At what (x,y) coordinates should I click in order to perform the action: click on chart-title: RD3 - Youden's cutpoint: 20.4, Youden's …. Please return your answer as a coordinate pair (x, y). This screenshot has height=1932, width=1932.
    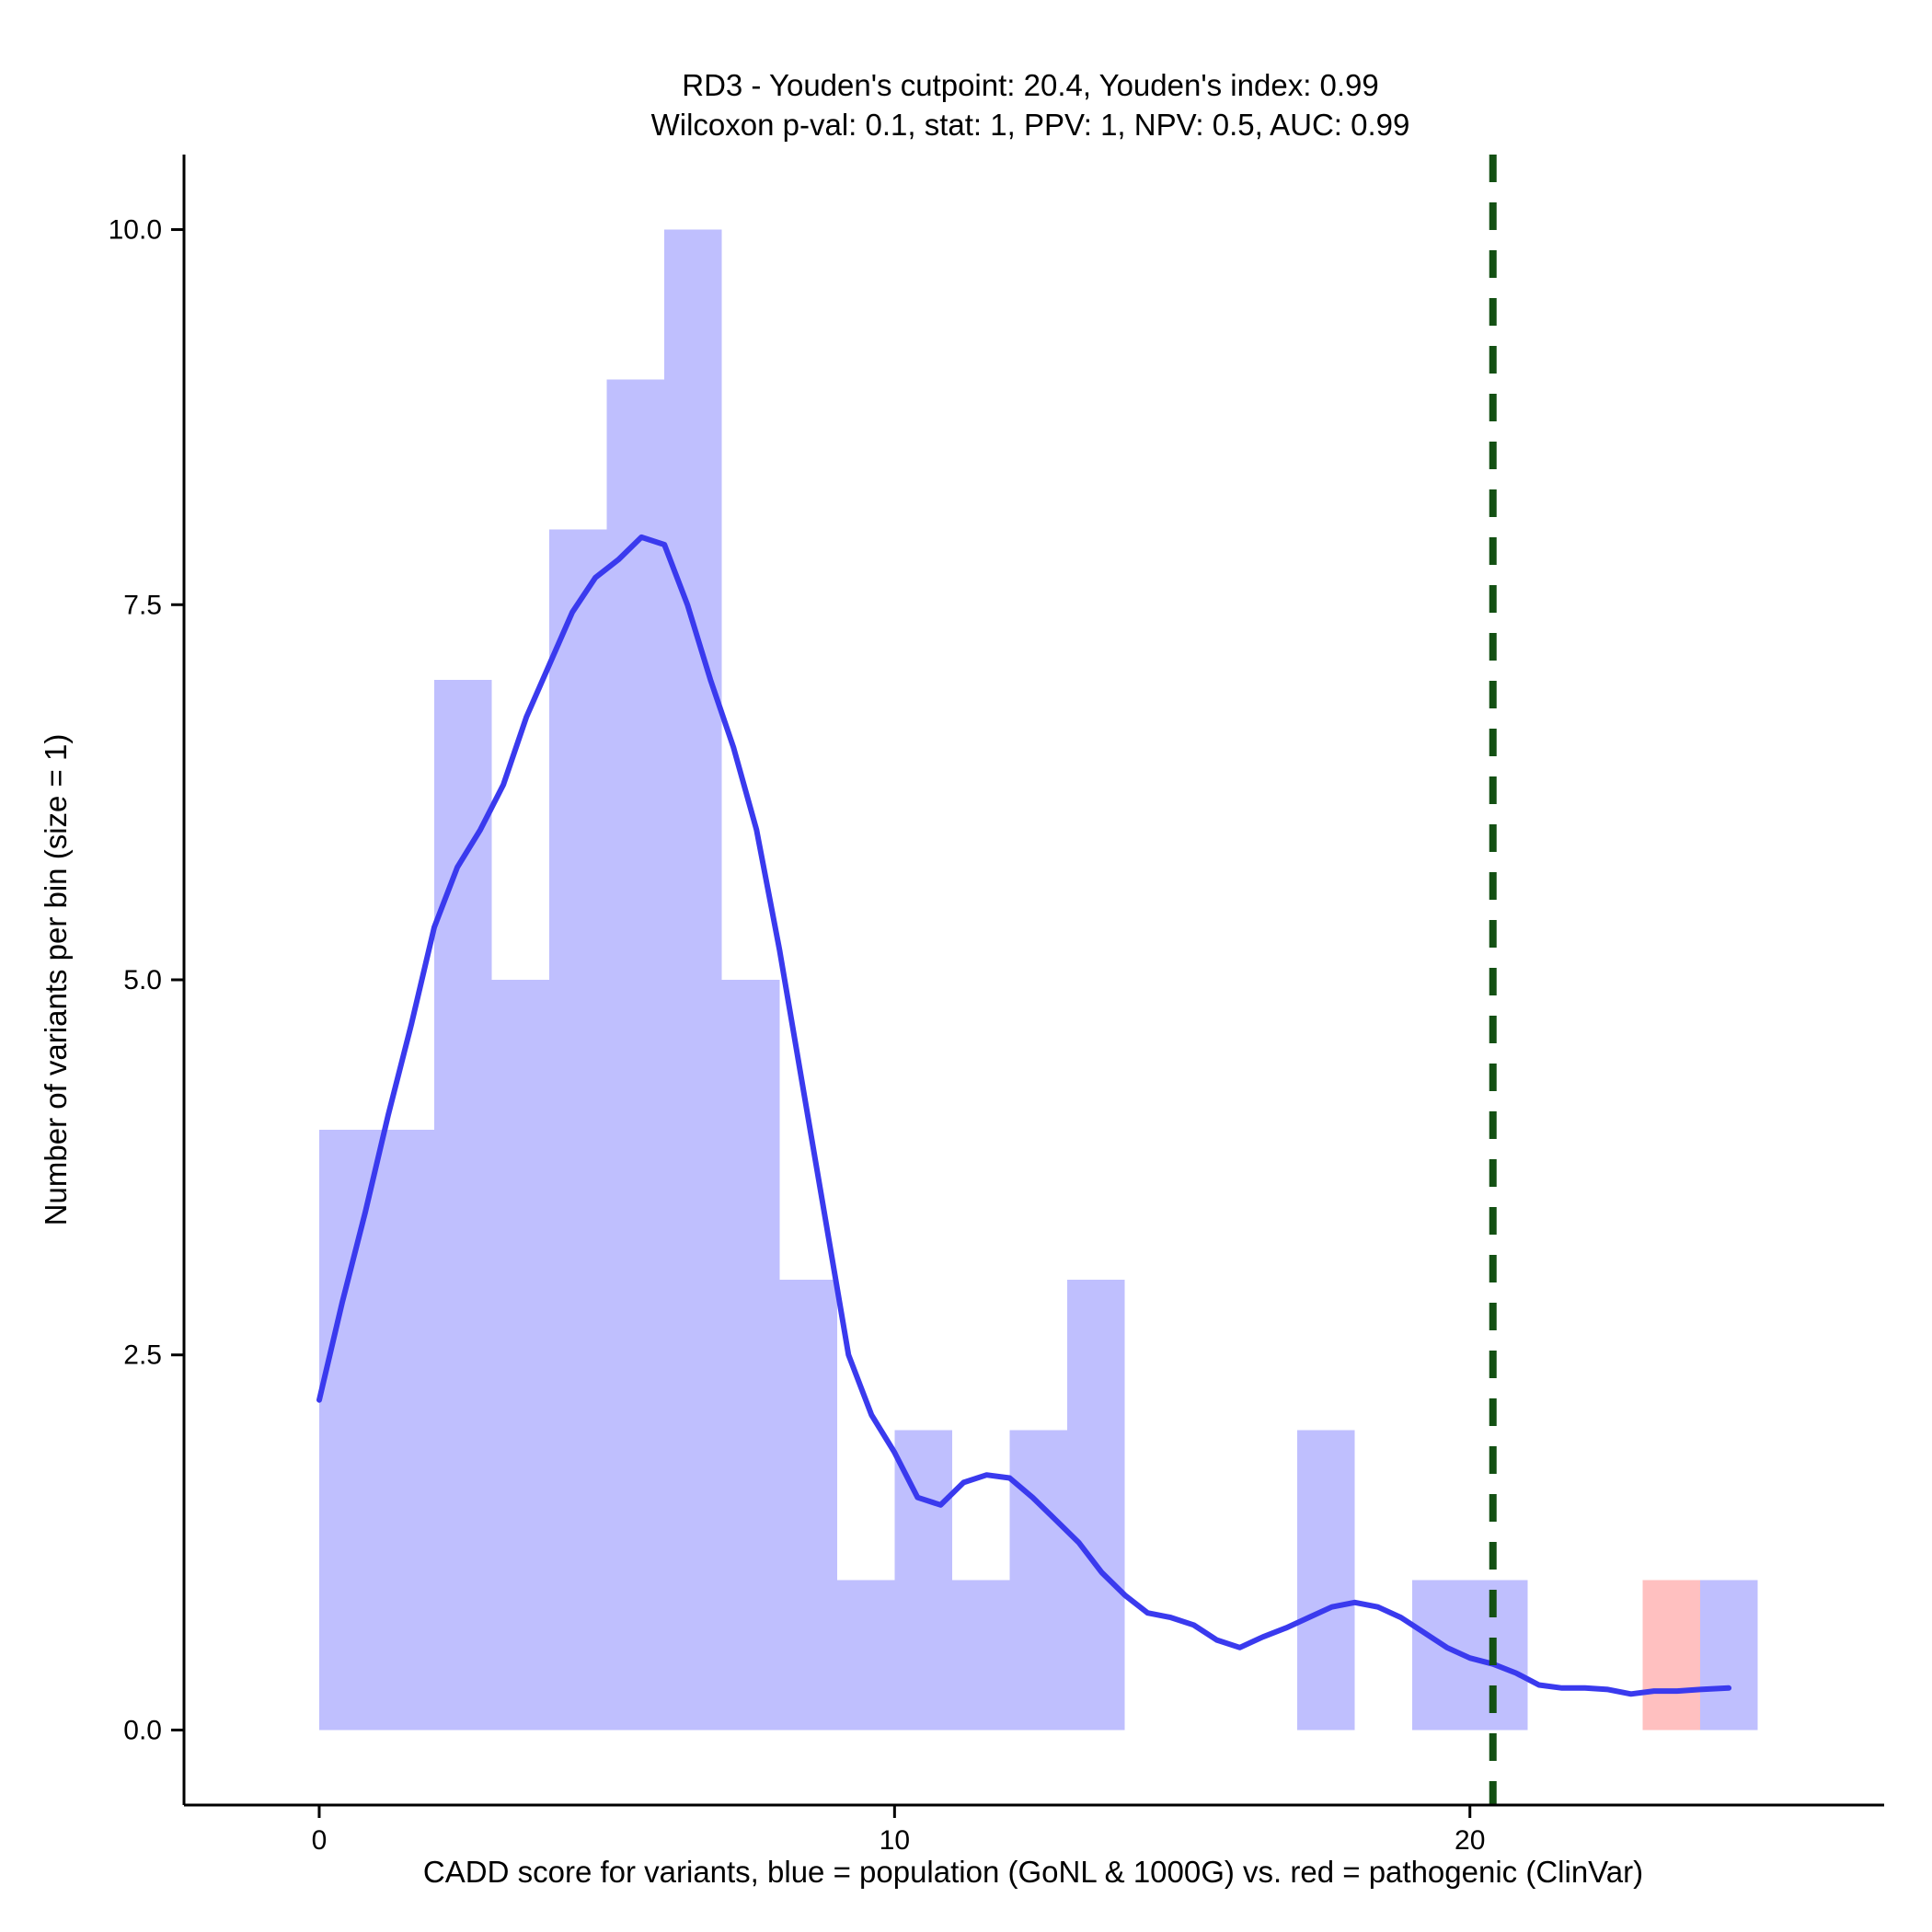
    Looking at the image, I should click on (1030, 85).